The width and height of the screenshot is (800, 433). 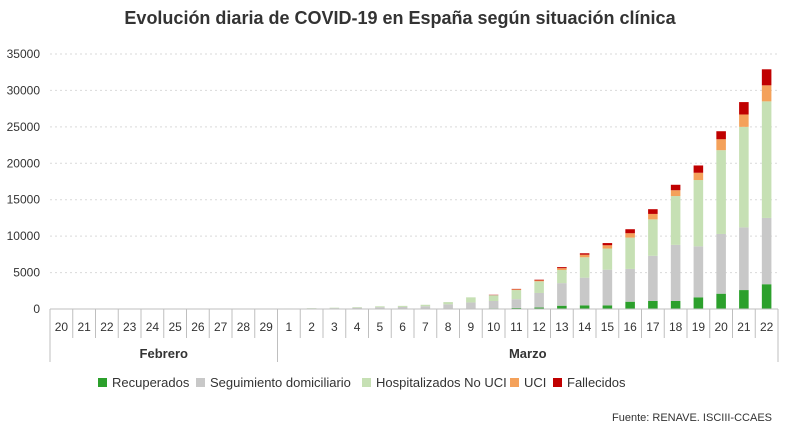 What do you see at coordinates (699, 327) in the screenshot?
I see `x-tick-label: 19` at bounding box center [699, 327].